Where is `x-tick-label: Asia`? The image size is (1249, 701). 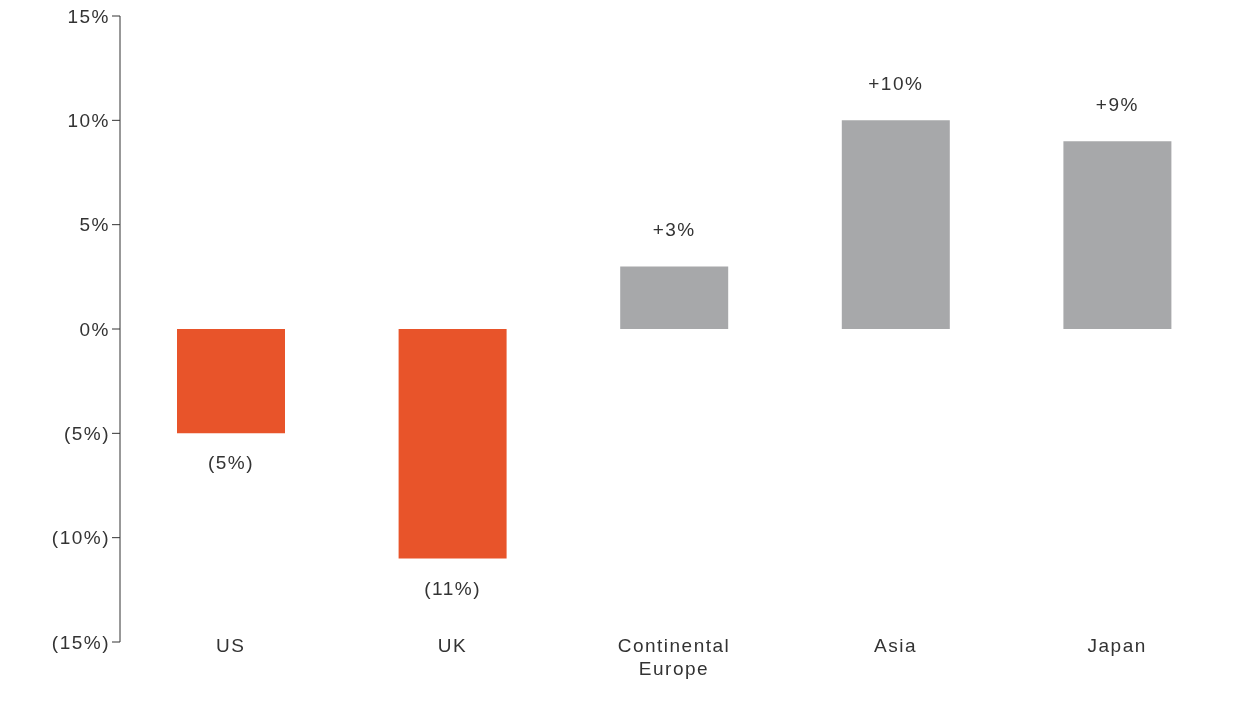
x-tick-label: Asia is located at coordinates (896, 645).